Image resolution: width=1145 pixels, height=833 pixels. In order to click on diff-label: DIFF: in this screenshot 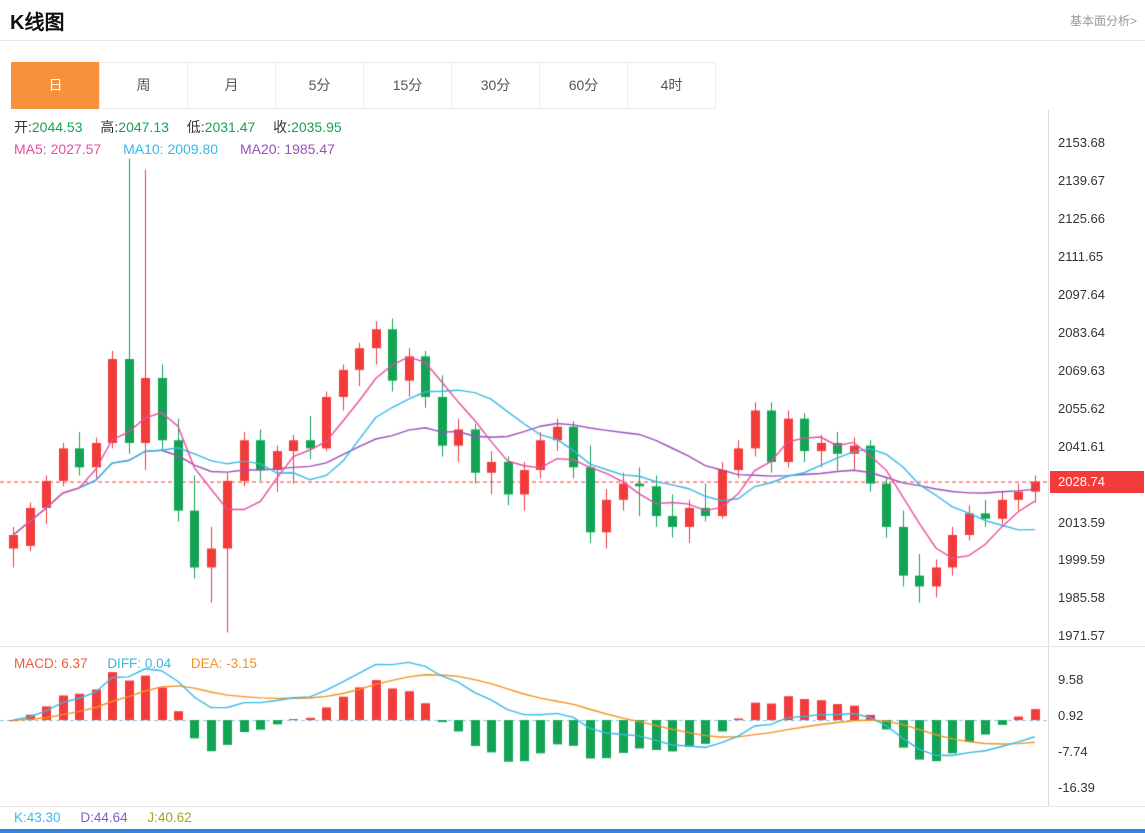, I will do `click(124, 663)`.